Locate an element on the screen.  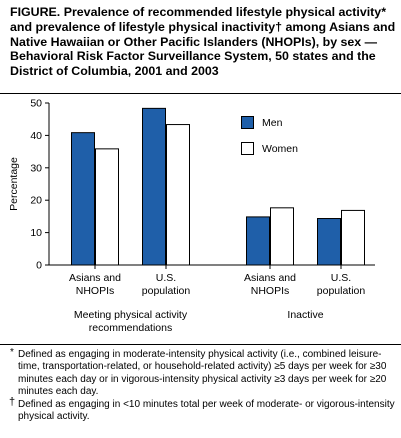
legend-label-women: Women is located at coordinates (280, 149).